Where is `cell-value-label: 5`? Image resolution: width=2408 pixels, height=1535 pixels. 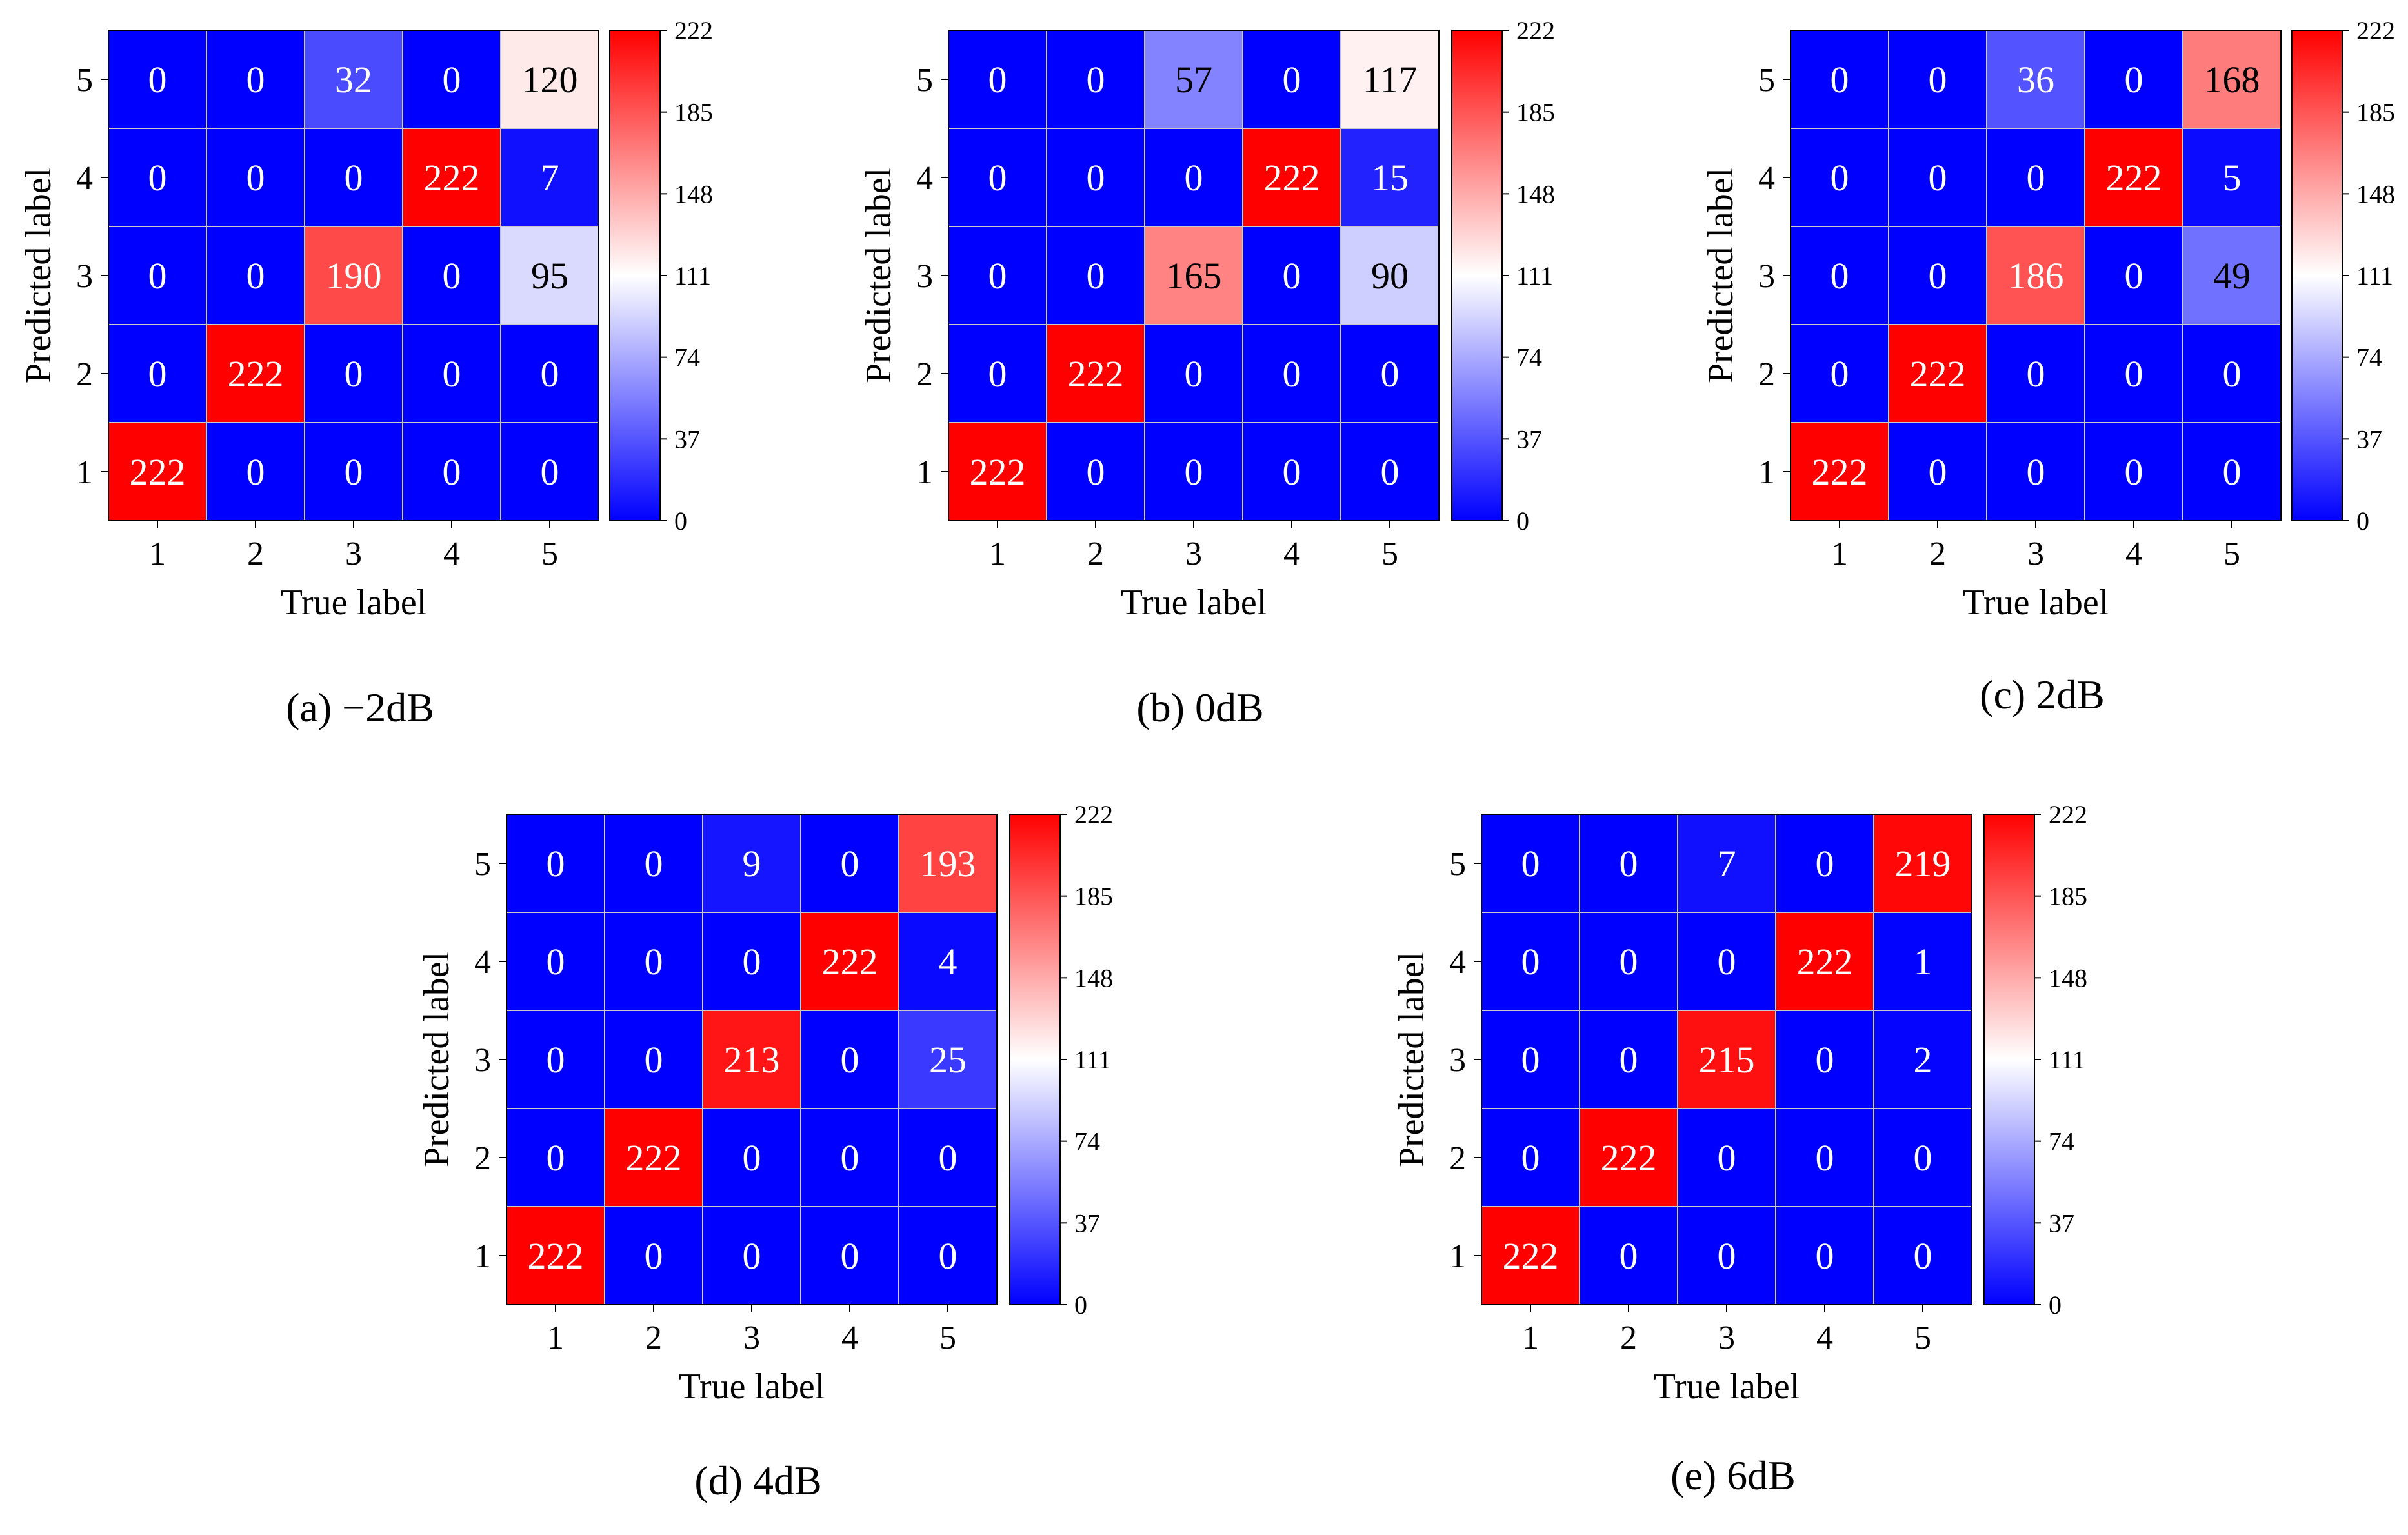 cell-value-label: 5 is located at coordinates (2232, 178).